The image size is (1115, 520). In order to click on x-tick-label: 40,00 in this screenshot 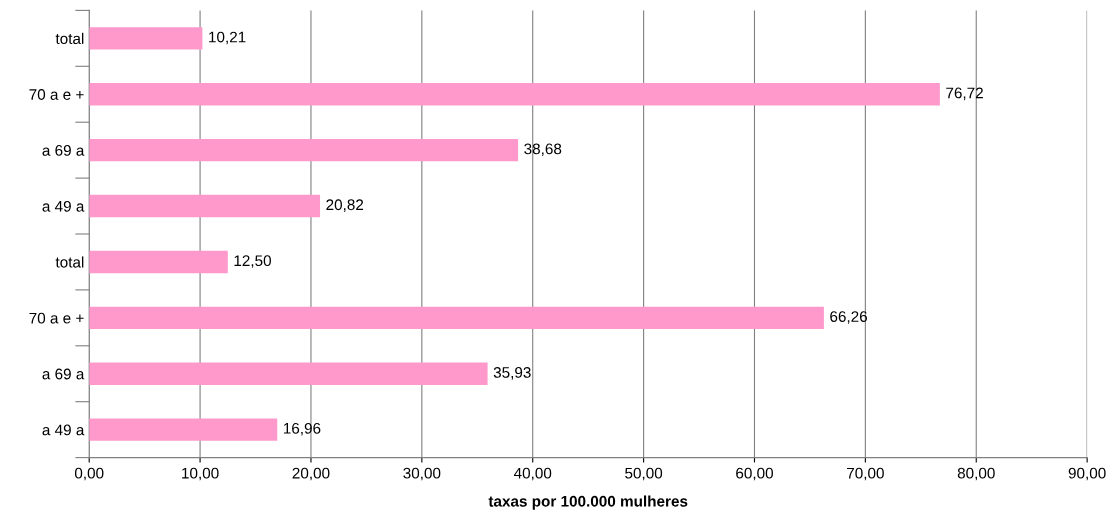, I will do `click(532, 474)`.